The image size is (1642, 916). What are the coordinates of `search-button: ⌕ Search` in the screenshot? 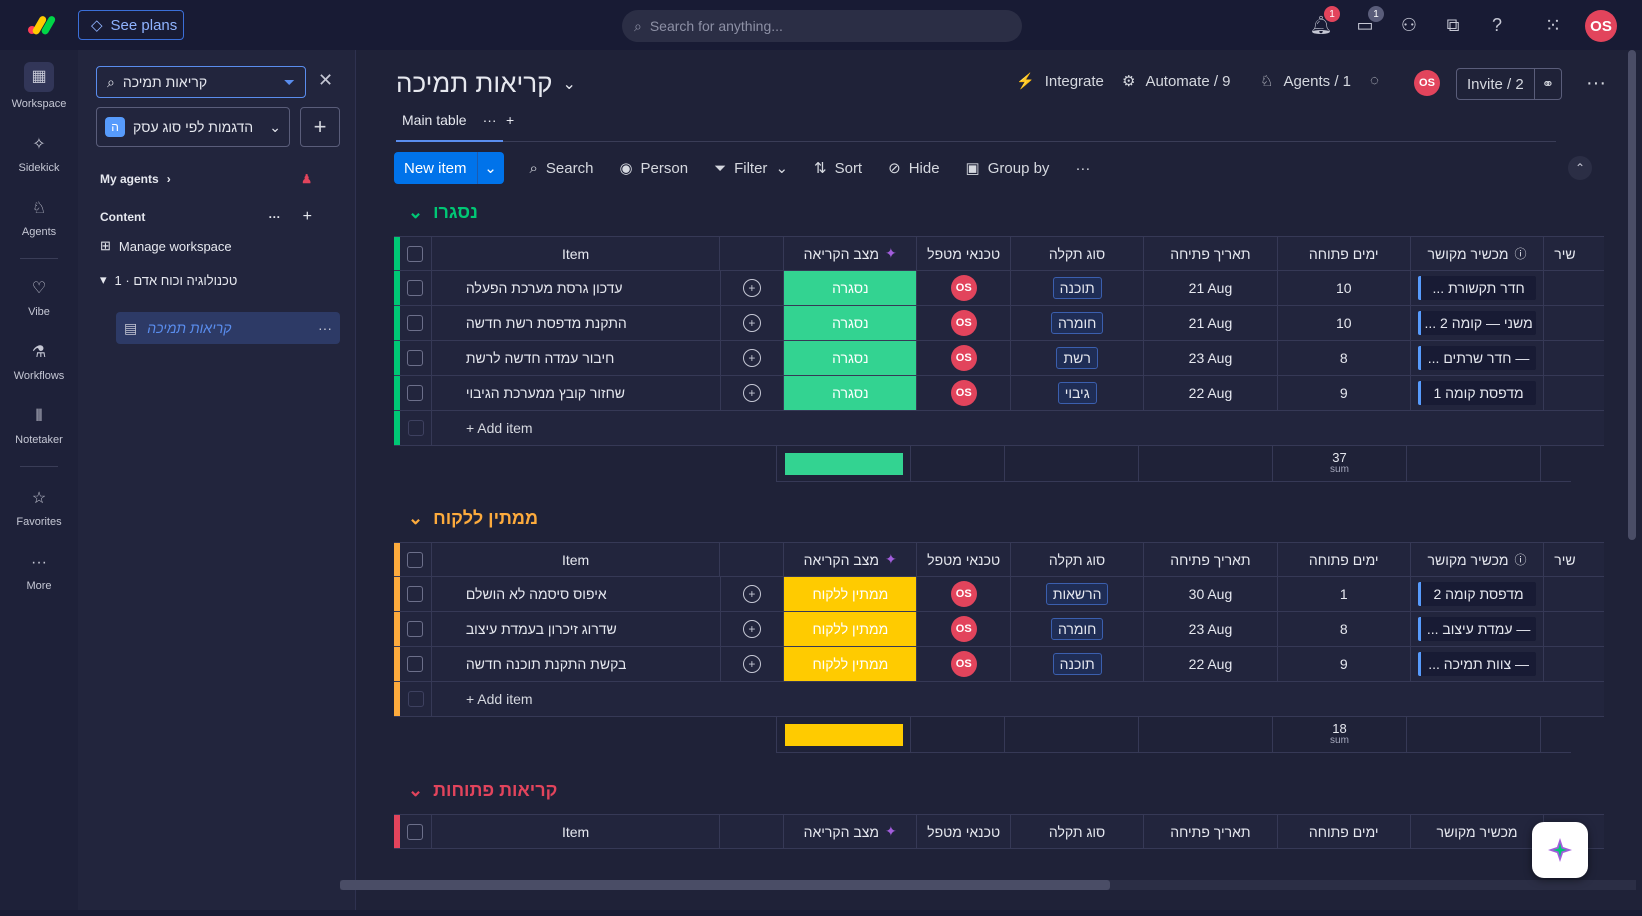 It's located at (562, 168).